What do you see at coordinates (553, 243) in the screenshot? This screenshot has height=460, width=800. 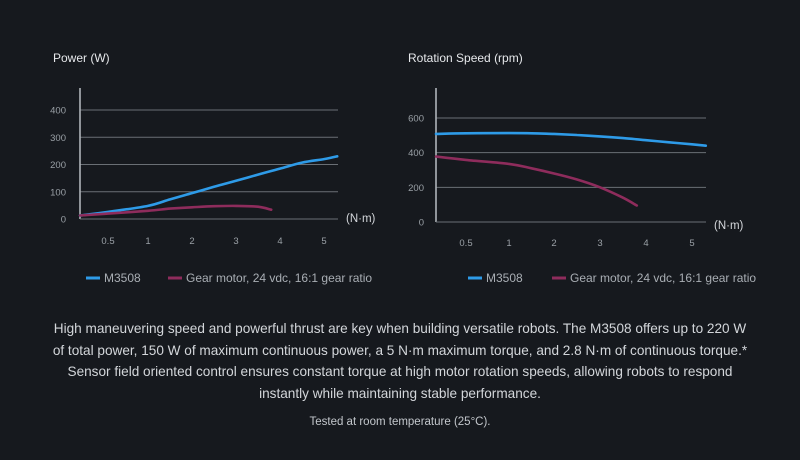 I see `chart-speed-x-tick-label: 2` at bounding box center [553, 243].